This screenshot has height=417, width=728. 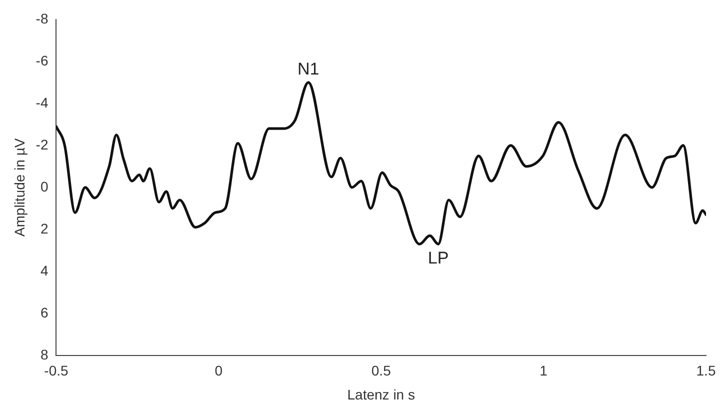 I want to click on x-tick-label: 1, so click(x=544, y=370).